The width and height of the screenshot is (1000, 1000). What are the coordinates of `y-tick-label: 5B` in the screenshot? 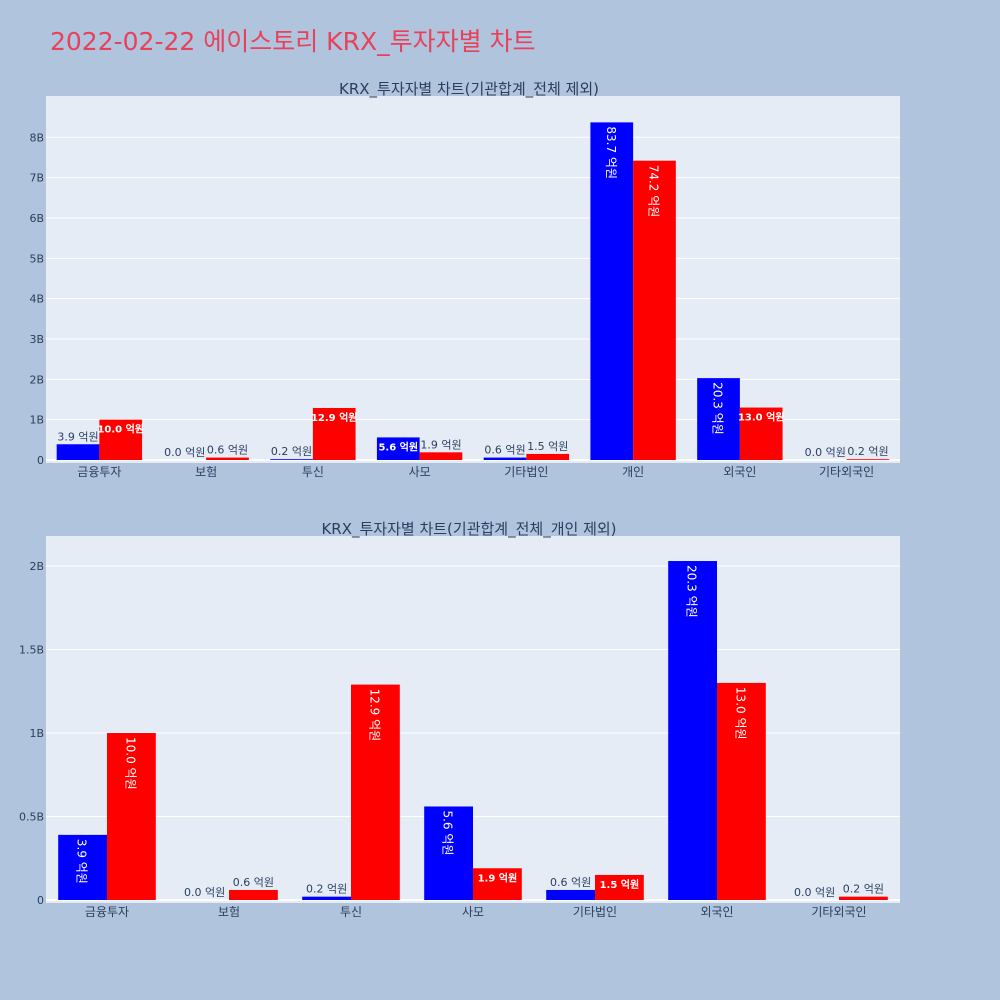 It's located at (36, 258).